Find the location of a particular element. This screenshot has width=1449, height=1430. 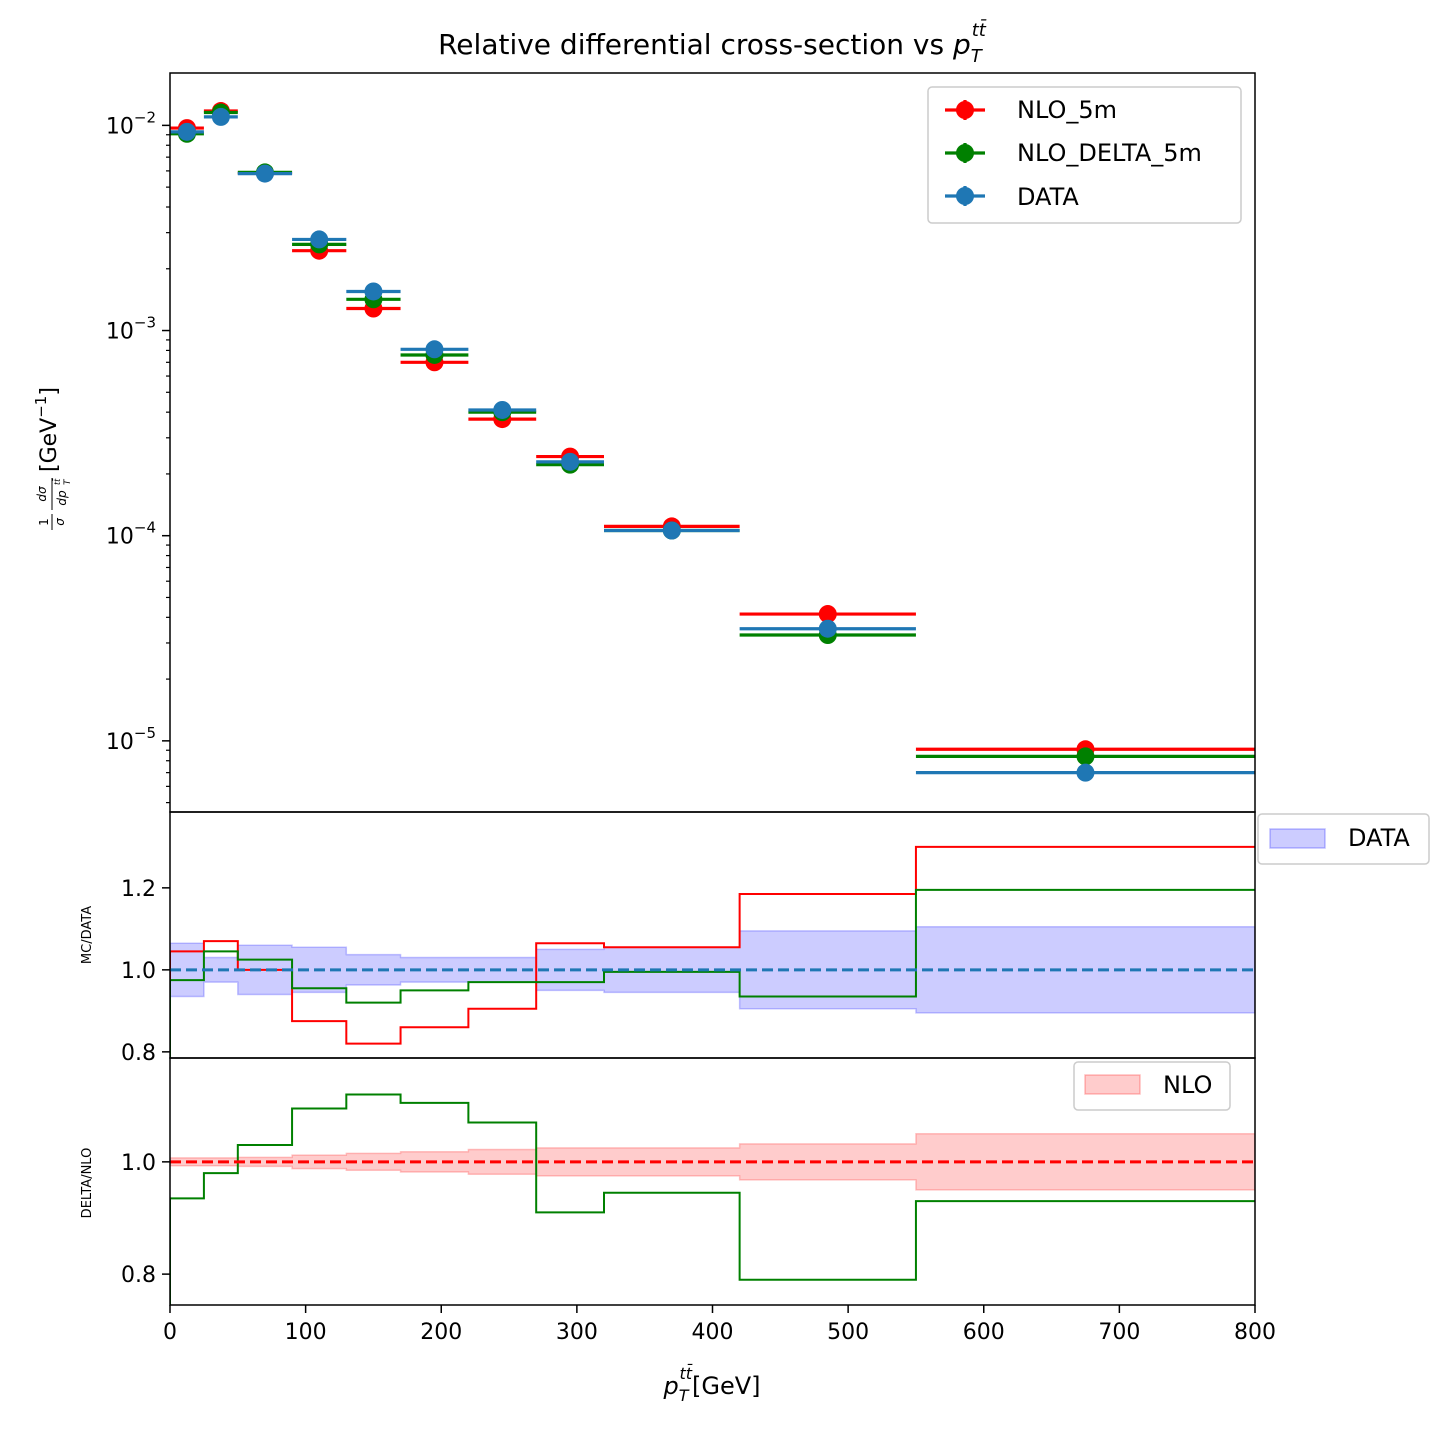

ytick-exp: −4 is located at coordinates (145, 528).